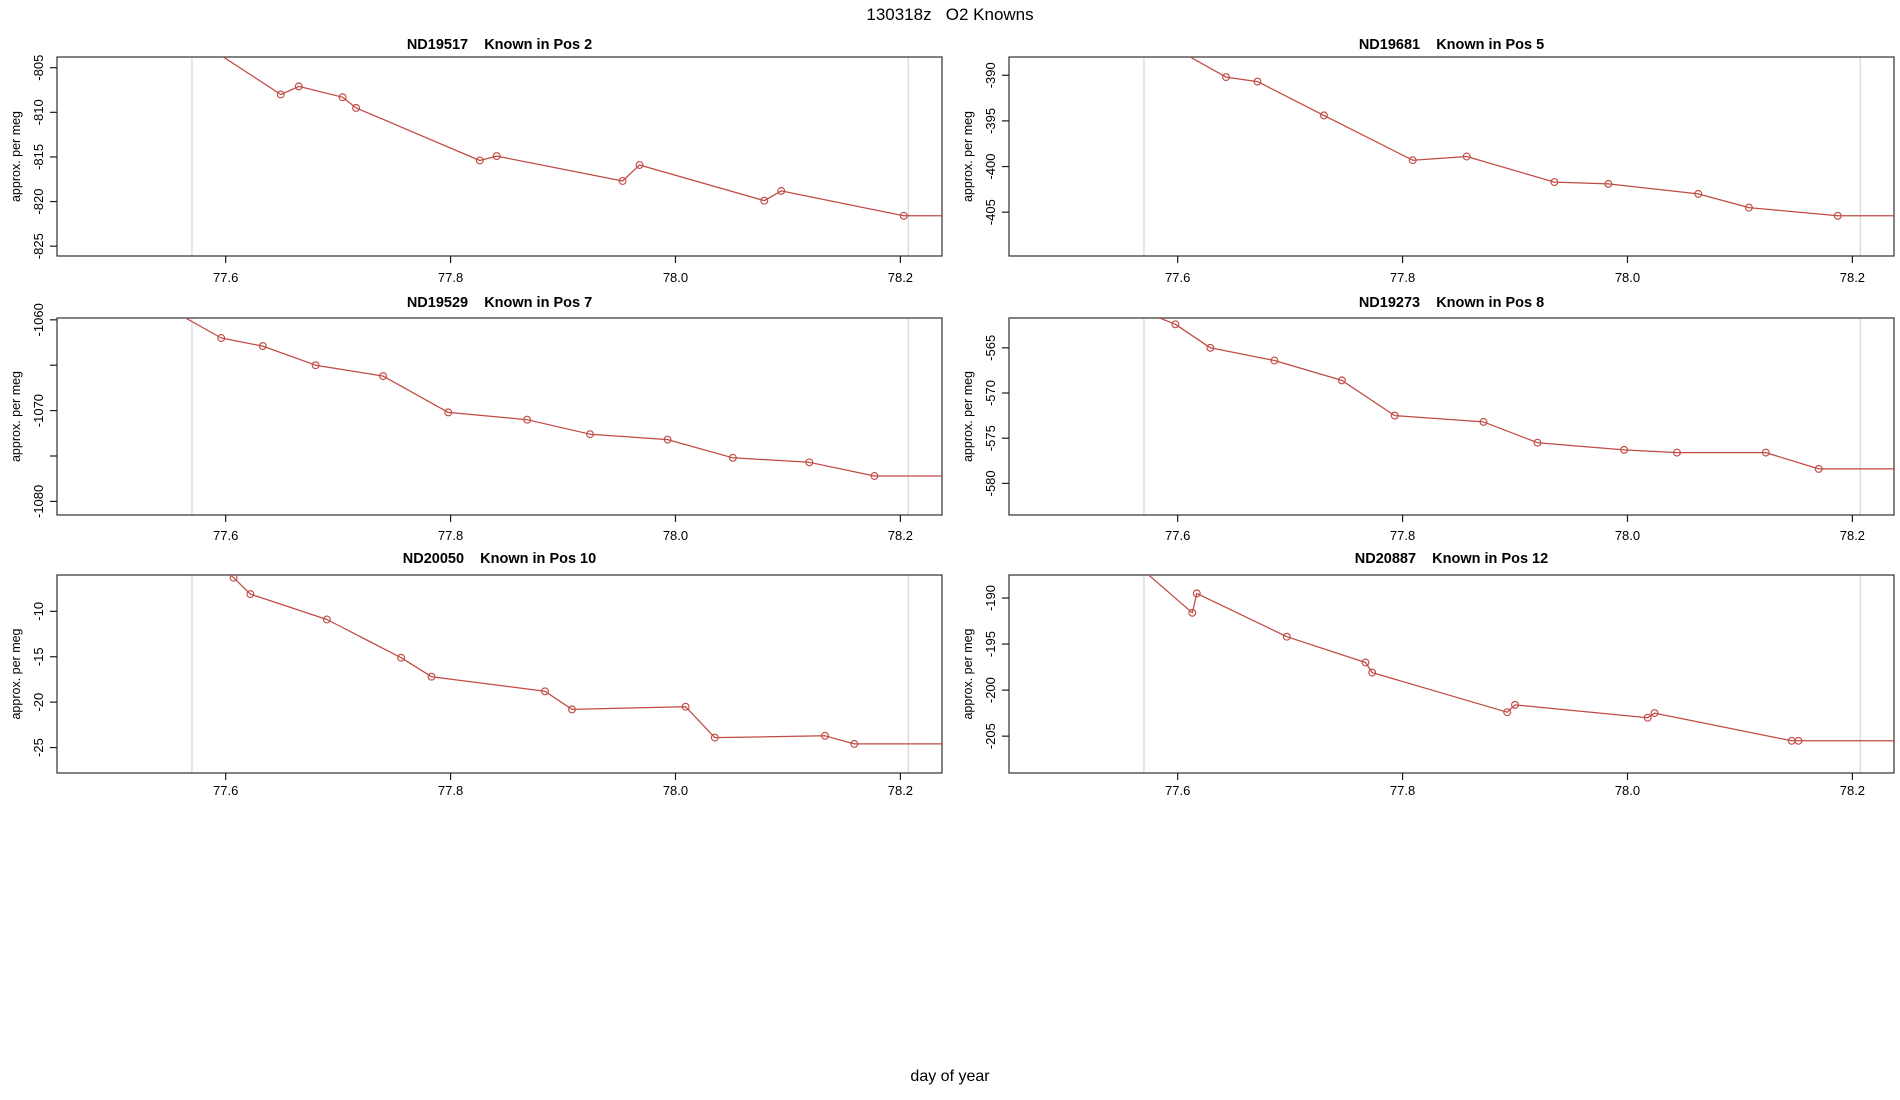 The width and height of the screenshot is (1900, 1100). What do you see at coordinates (990, 483) in the screenshot?
I see `y-tick-label: -580` at bounding box center [990, 483].